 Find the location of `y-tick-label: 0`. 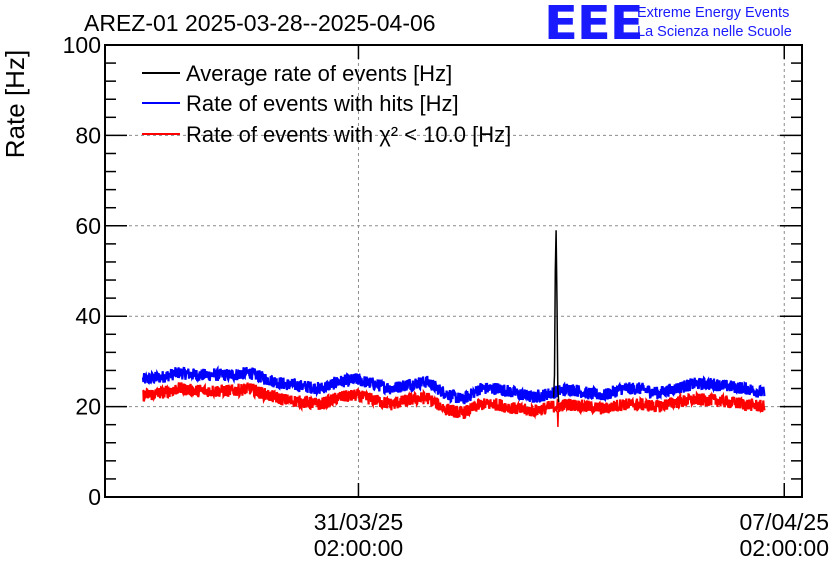

y-tick-label: 0 is located at coordinates (94, 497).